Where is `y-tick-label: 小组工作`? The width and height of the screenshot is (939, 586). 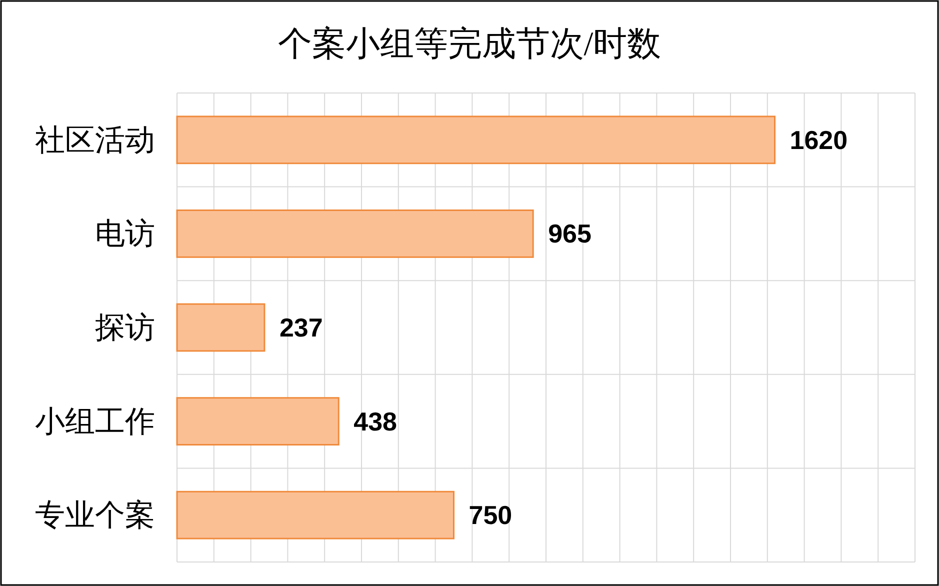
y-tick-label: 小组工作 is located at coordinates (95, 421).